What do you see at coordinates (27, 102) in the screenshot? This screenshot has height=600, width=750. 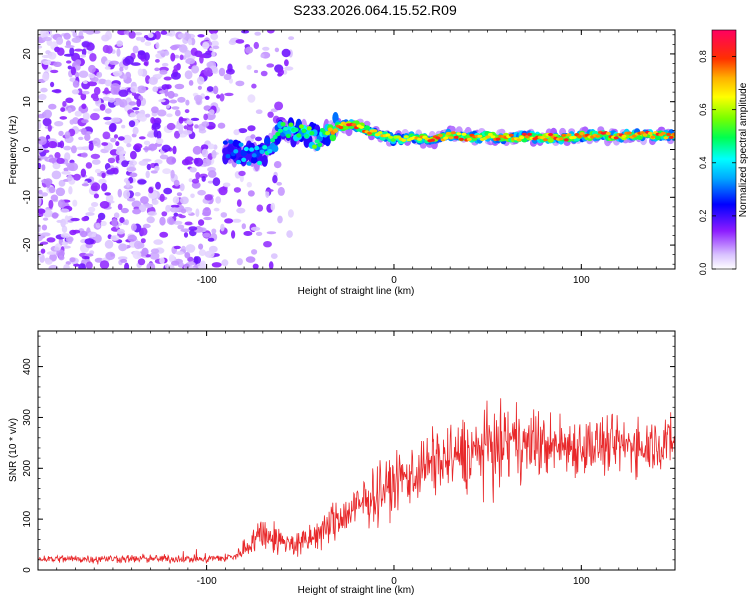 I see `y-tick-label: 10` at bounding box center [27, 102].